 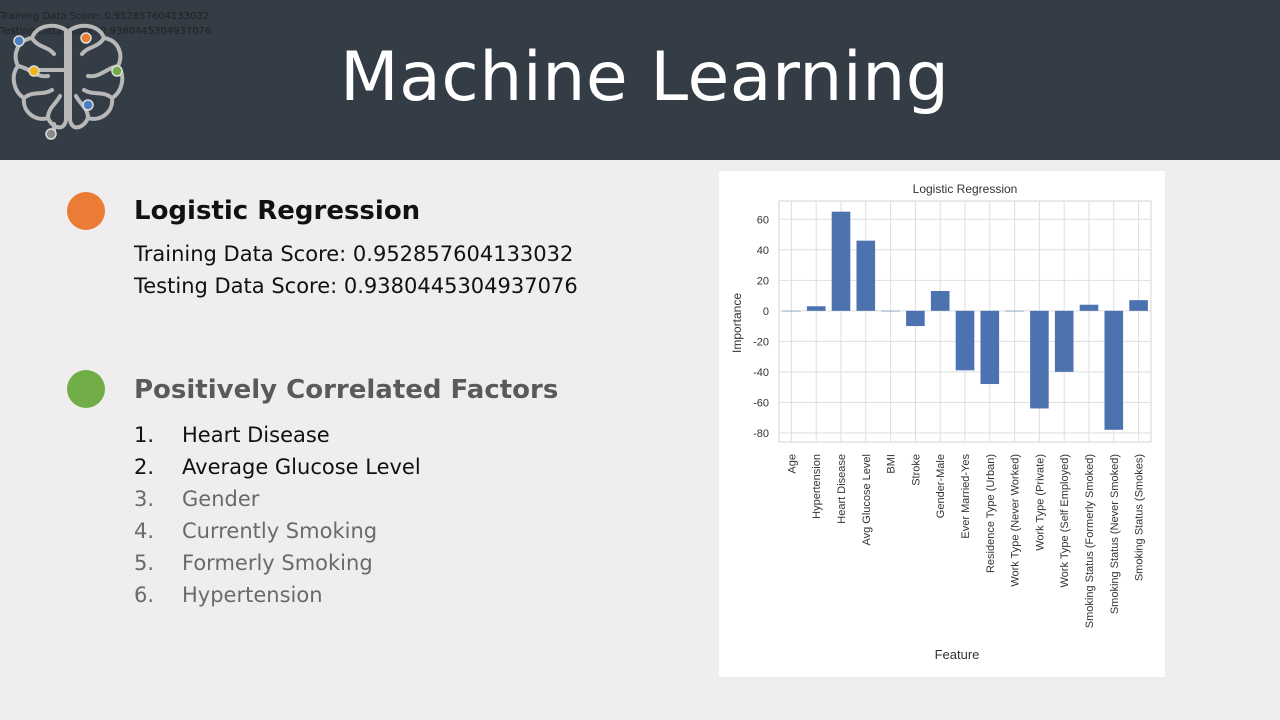 What do you see at coordinates (228, 595) in the screenshot?
I see `list-item: 6. Hypertension` at bounding box center [228, 595].